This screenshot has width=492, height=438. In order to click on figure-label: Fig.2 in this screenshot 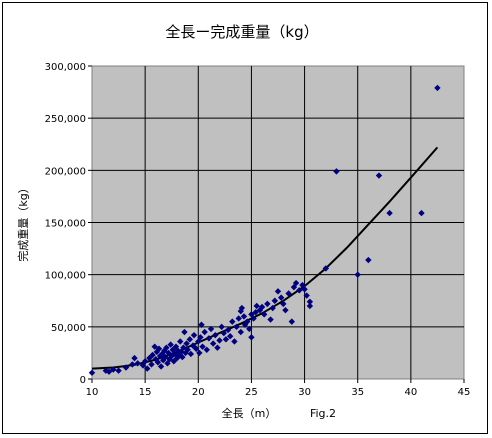, I will do `click(323, 413)`.